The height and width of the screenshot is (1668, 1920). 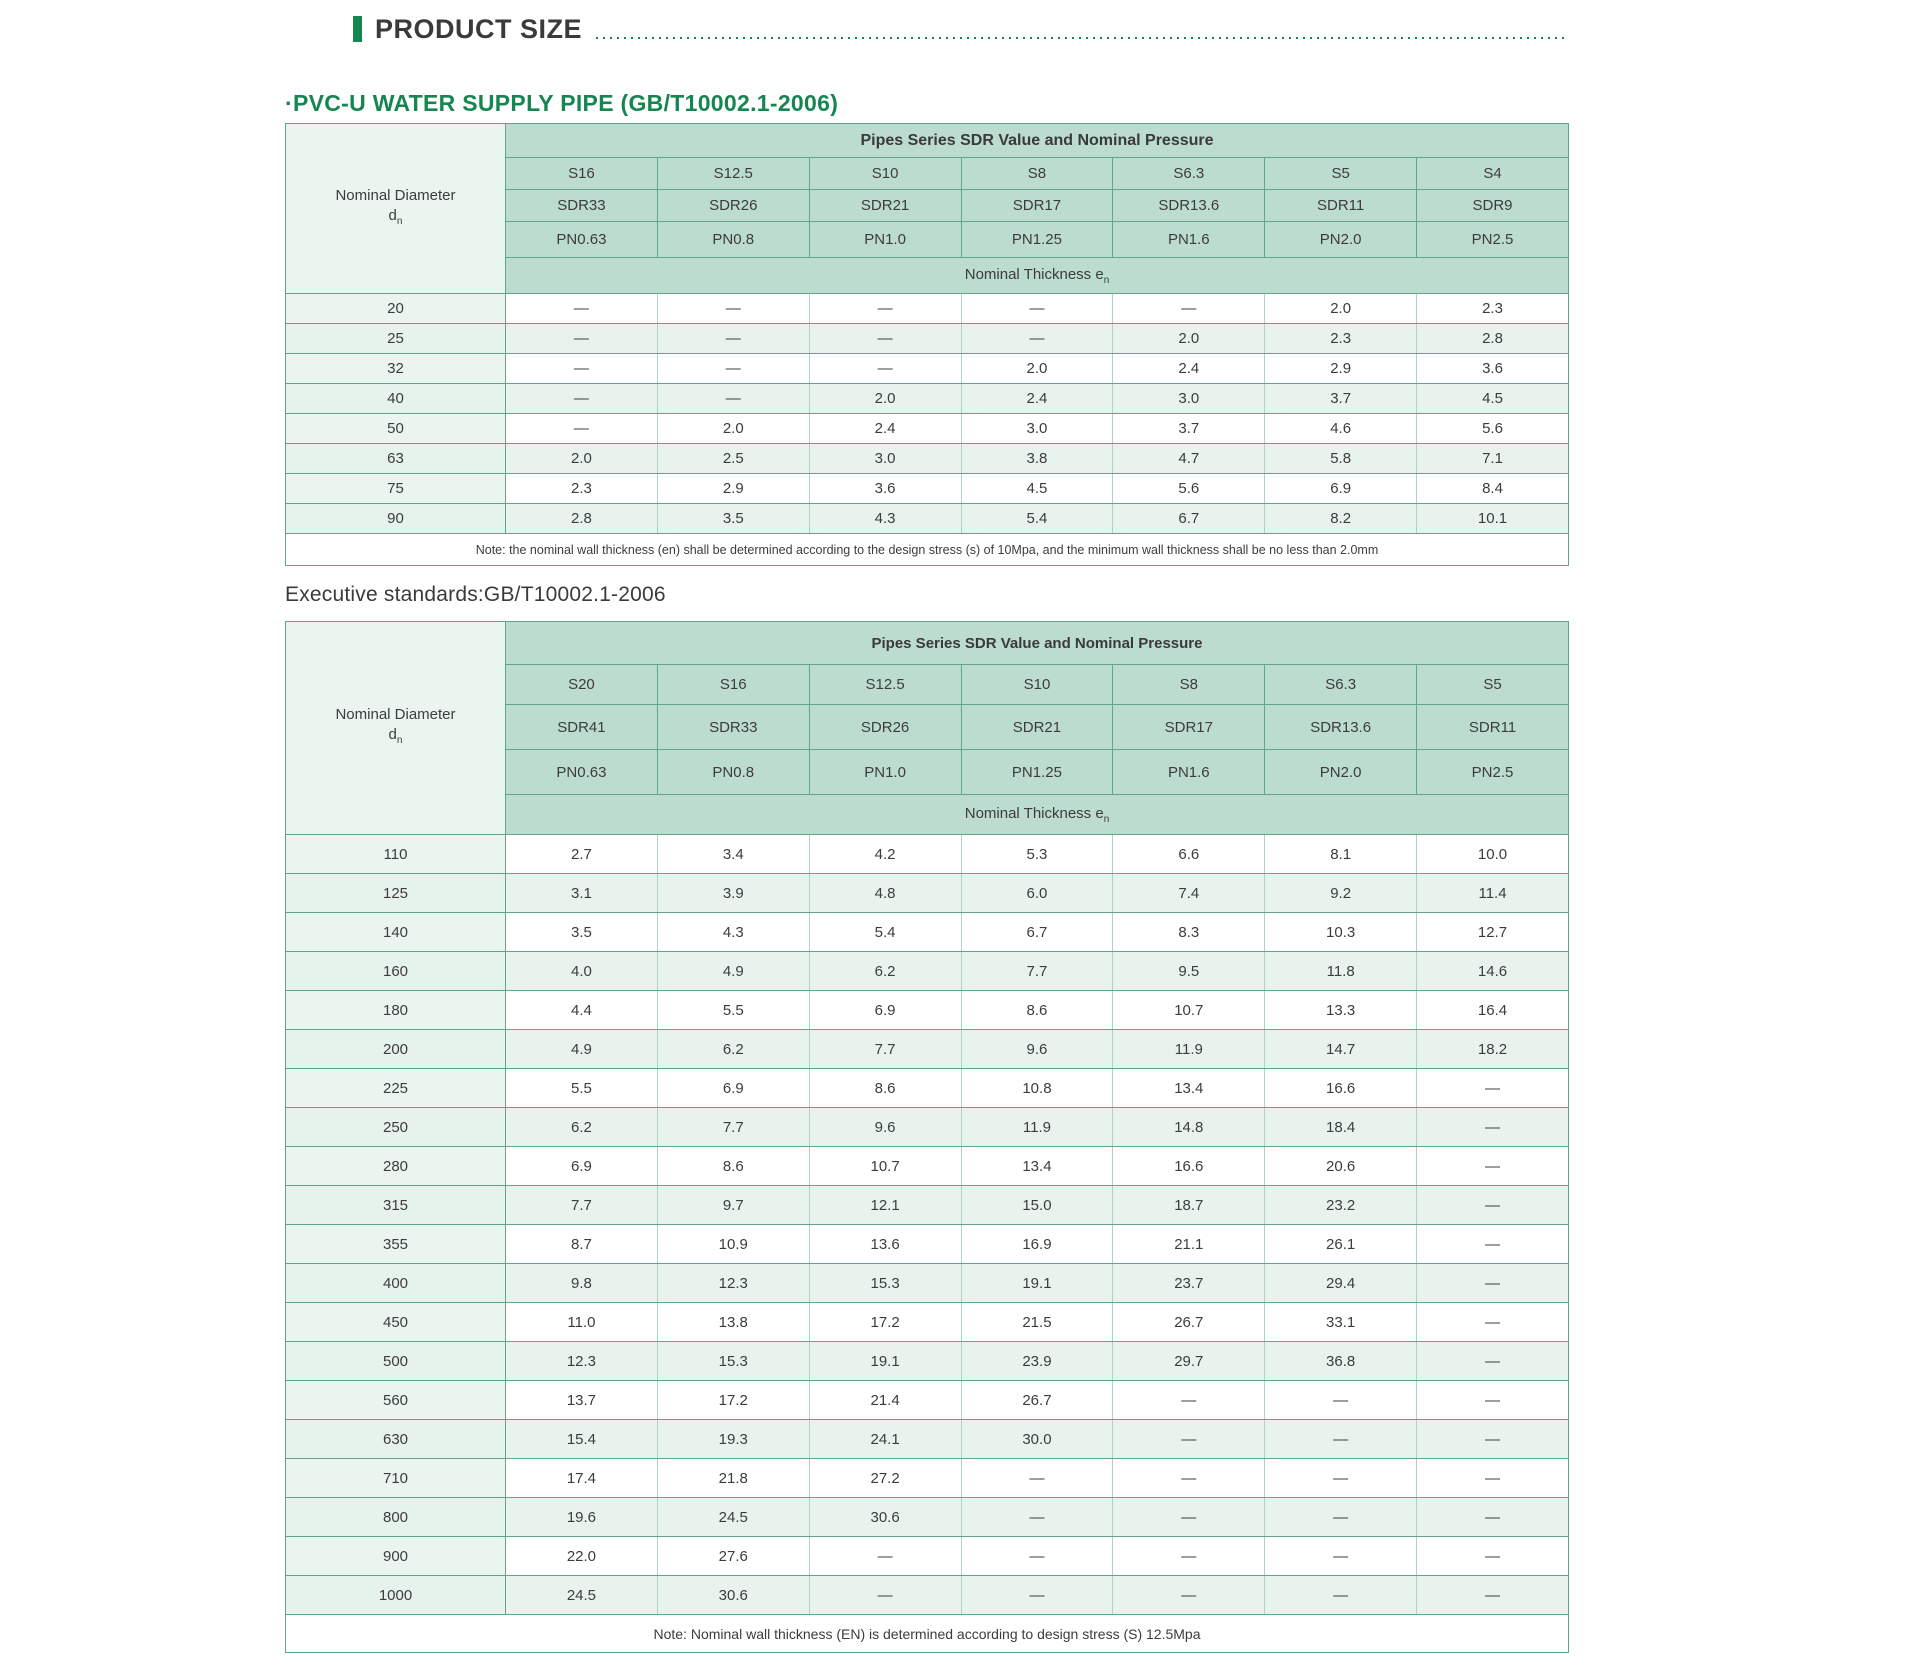 What do you see at coordinates (885, 173) in the screenshot?
I see `header-cell: S10` at bounding box center [885, 173].